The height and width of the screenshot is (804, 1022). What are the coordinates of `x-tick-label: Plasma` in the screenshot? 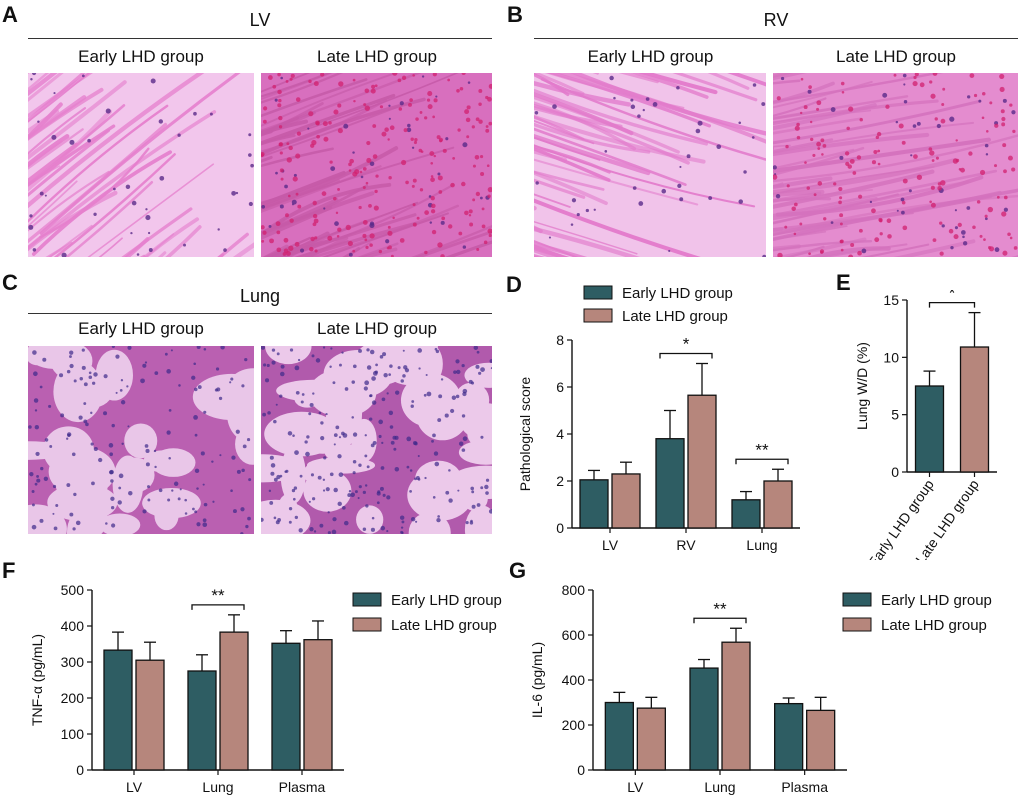 It's located at (804, 787).